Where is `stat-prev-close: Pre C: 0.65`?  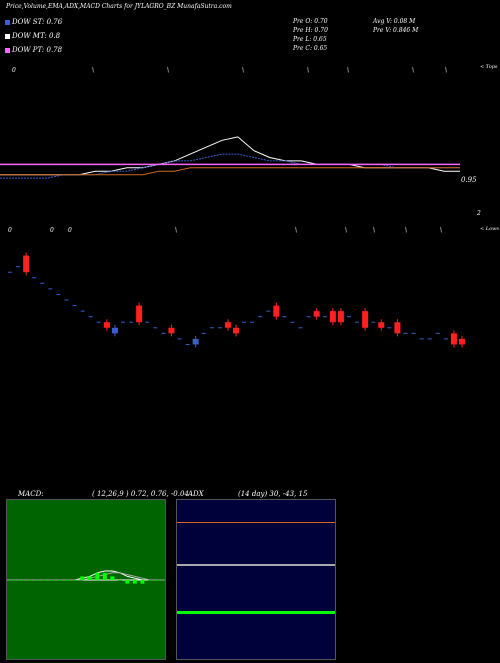
stat-prev-close: Pre C: 0.65 is located at coordinates (310, 48).